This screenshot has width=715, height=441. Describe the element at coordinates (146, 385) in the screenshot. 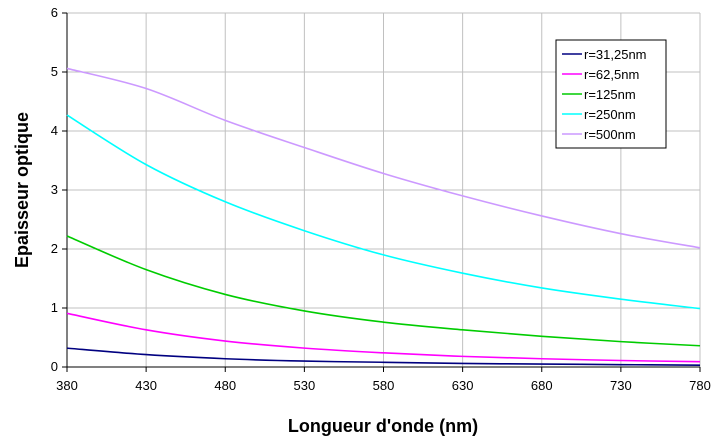

I see `x-tick-label: 430` at that location.